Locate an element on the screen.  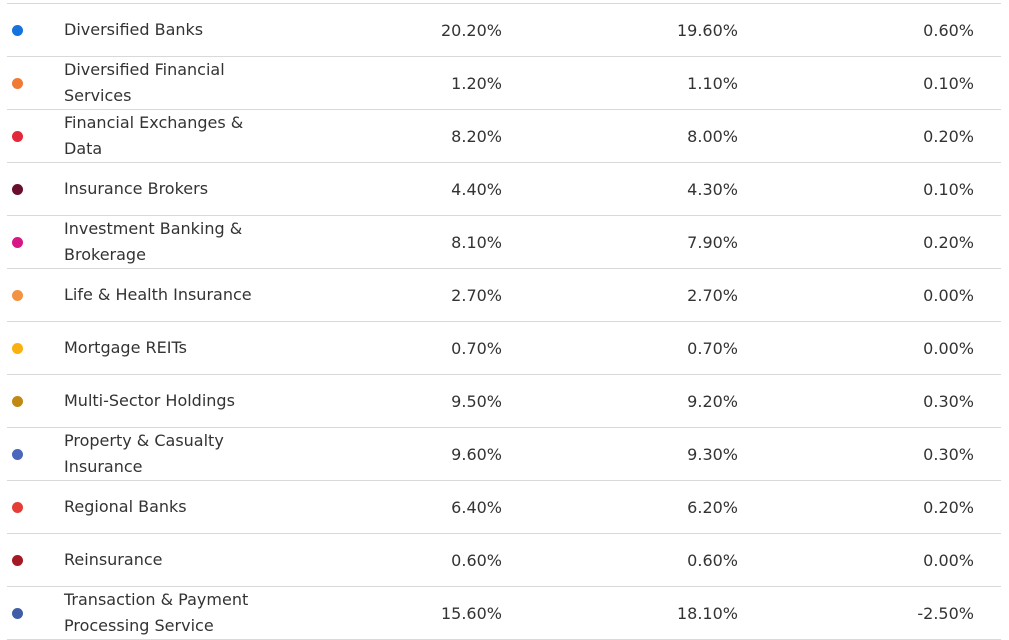
weight-value-2: 2.70% is located at coordinates (712, 295).